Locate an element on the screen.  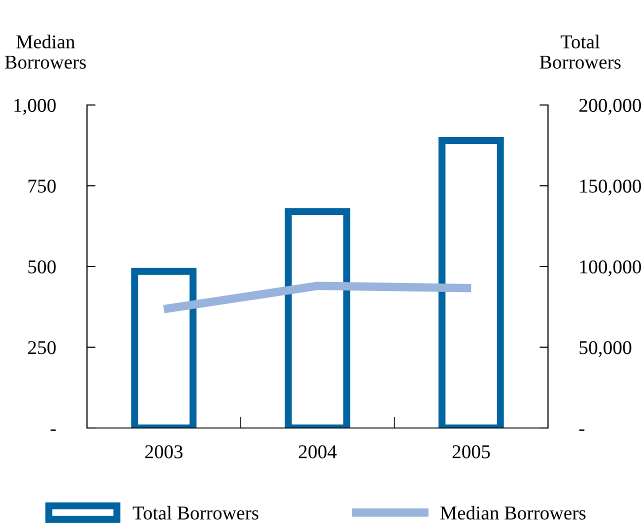
y2-axis-title: Total Borrowers is located at coordinates (580, 51).